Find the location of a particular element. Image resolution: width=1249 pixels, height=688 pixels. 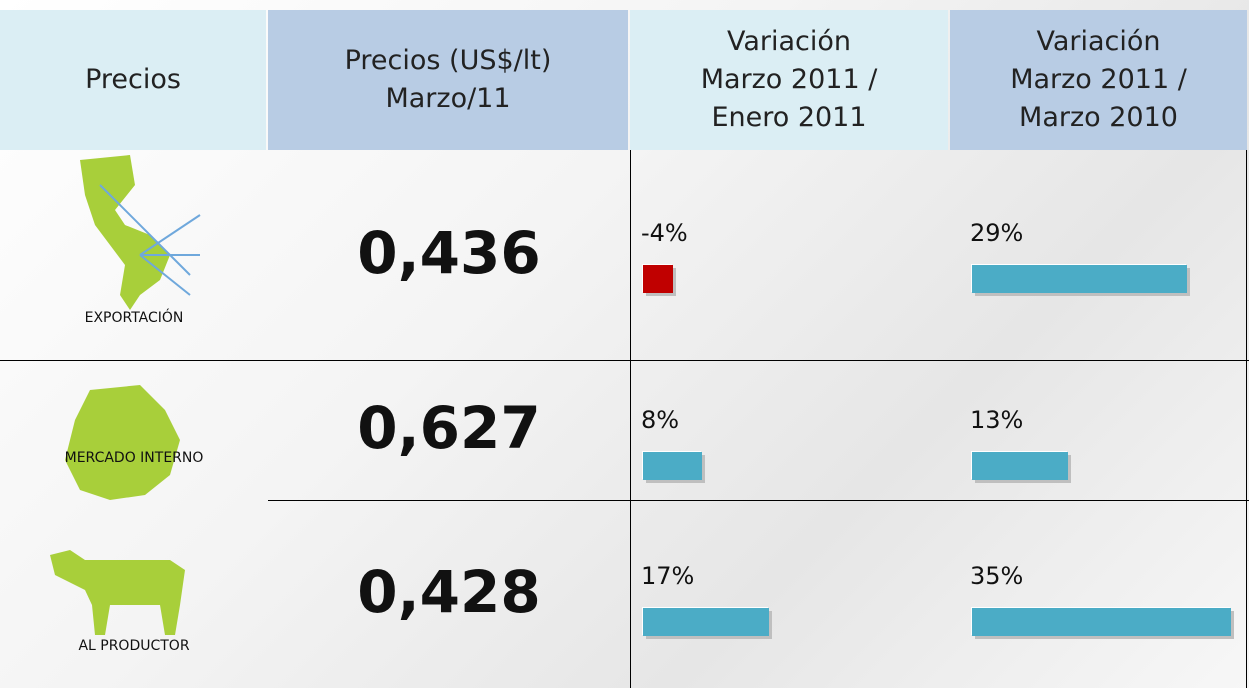

header-cell: Variación Marzo 2011 / Marzo 2010 is located at coordinates (1098, 80).